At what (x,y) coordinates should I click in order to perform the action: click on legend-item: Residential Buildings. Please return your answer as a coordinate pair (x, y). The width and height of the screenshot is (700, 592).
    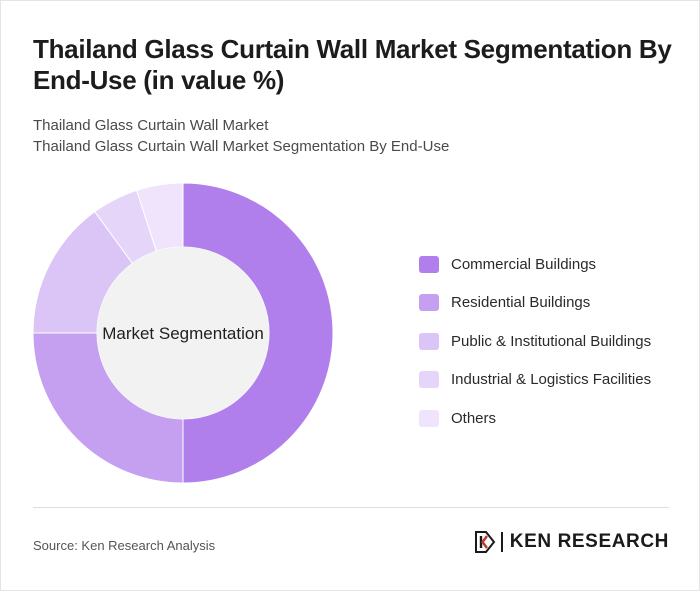
    Looking at the image, I should click on (554, 303).